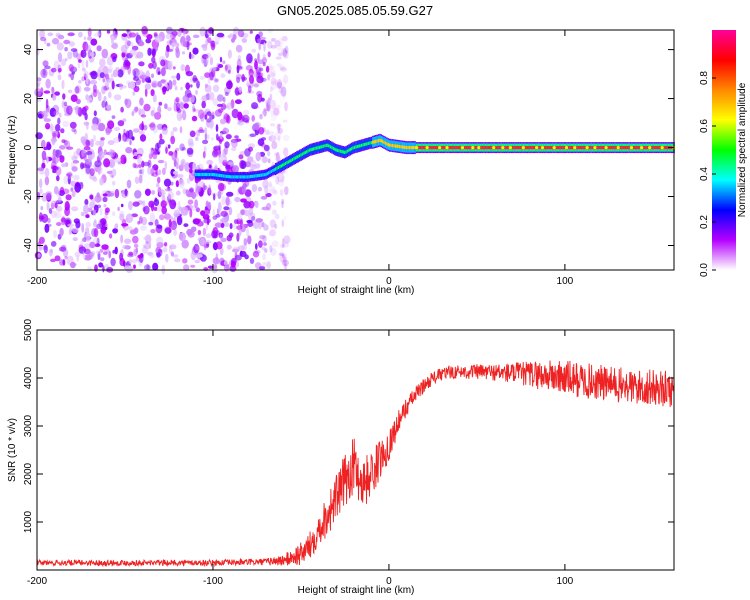 The width and height of the screenshot is (750, 600). Describe the element at coordinates (742, 149) in the screenshot. I see `colorbar-label: Normalized spectral amplitude` at that location.